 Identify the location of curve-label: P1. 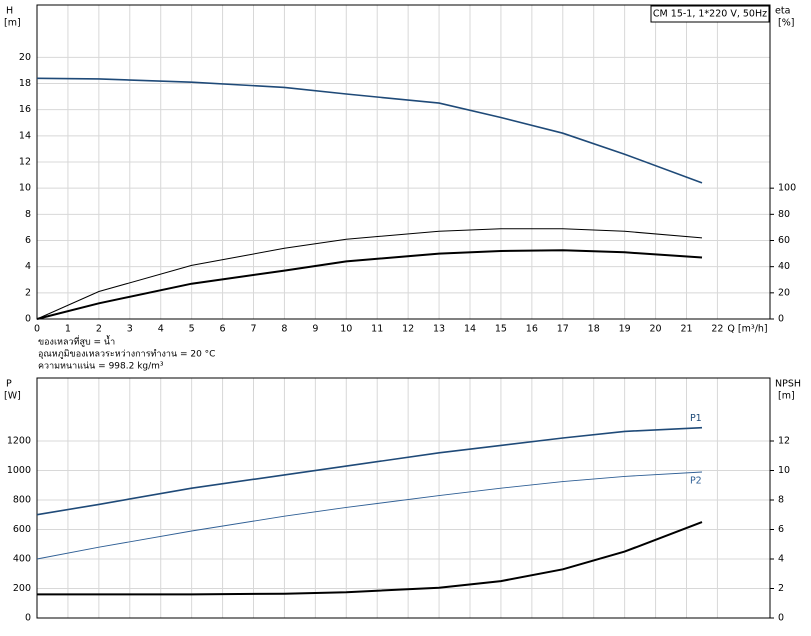
(696, 418).